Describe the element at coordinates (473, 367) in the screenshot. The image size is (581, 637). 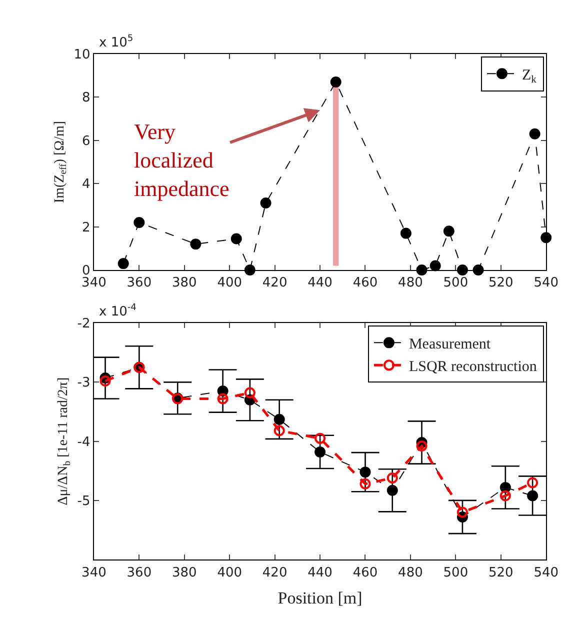
I see `legend-label: LSQR reconstruction` at that location.